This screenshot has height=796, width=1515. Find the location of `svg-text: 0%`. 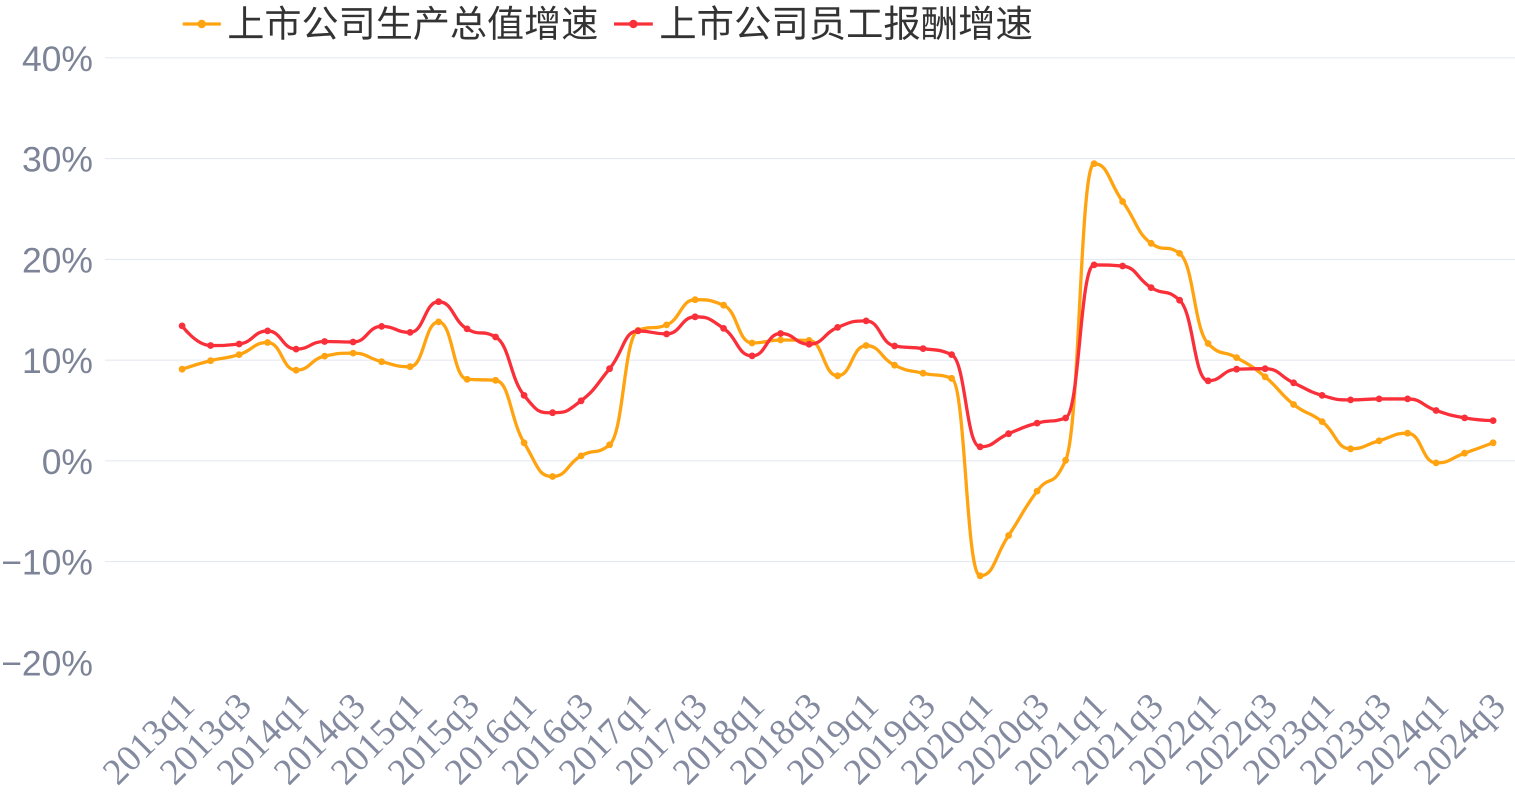

svg-text: 0% is located at coordinates (67, 462).